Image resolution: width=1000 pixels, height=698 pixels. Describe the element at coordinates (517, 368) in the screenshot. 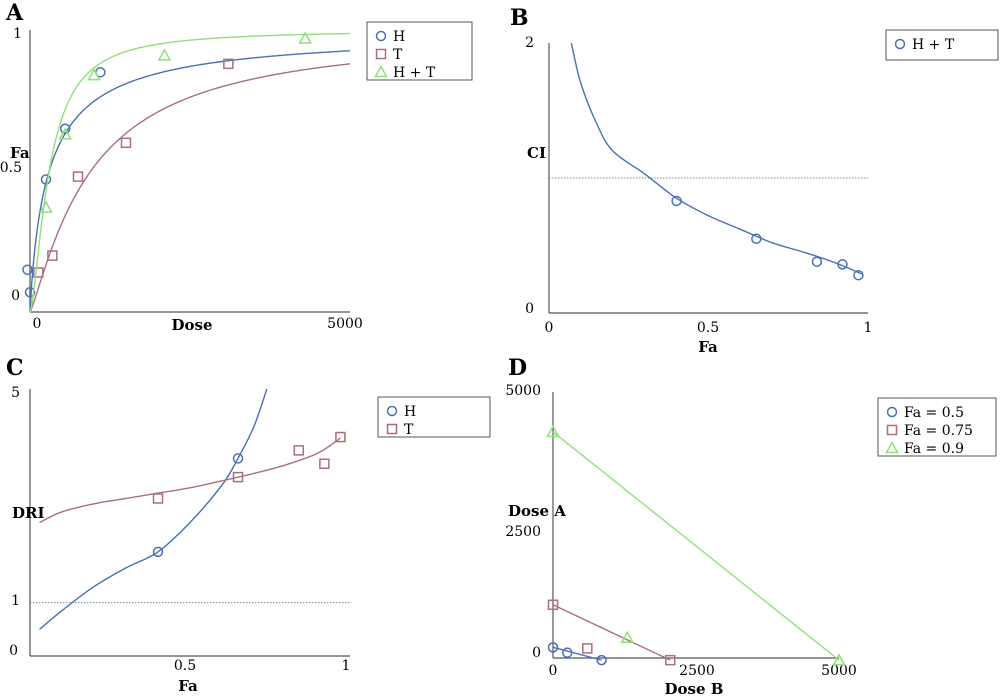

I see `panel-letter-d: D` at that location.